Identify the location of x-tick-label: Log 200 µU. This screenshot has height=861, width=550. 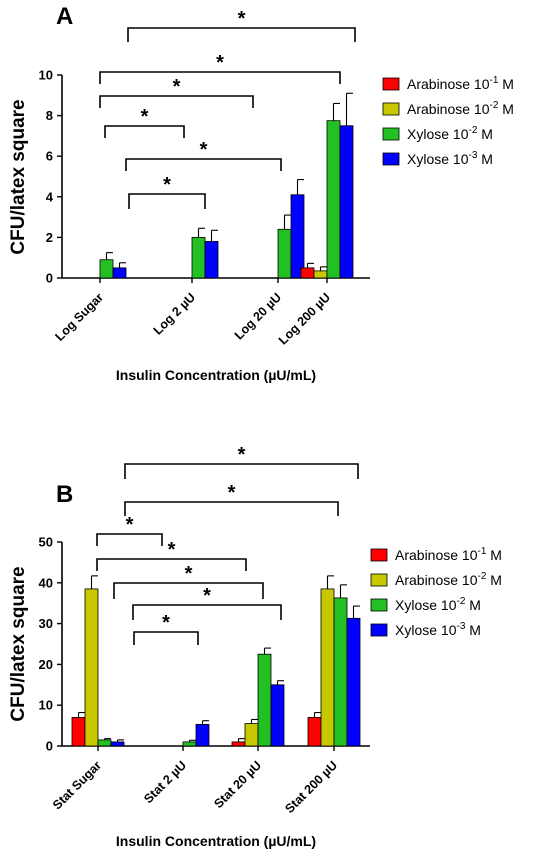
(304, 318).